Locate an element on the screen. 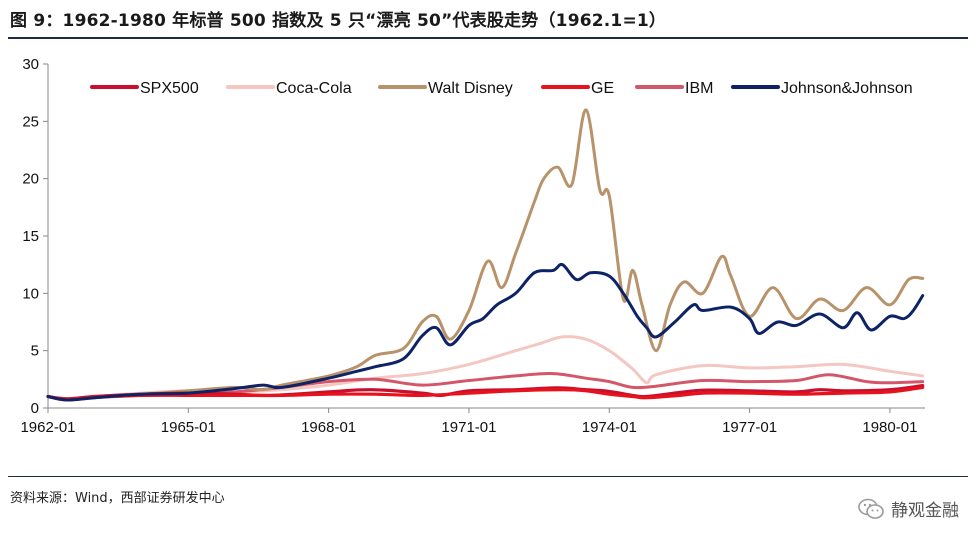 The width and height of the screenshot is (977, 549). legend-item-coca-cola: Coca-Cola is located at coordinates (289, 88).